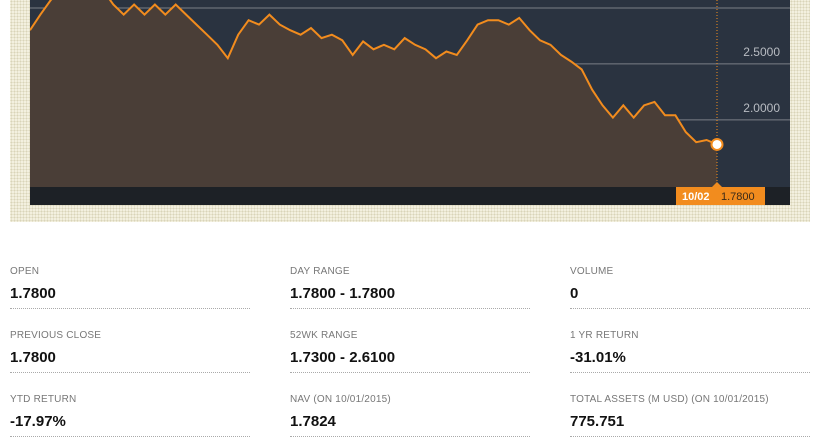 This screenshot has height=437, width=821. Describe the element at coordinates (669, 399) in the screenshot. I see `stat-label: TOTAL ASSETS (M USD) (ON 10/01/2015)` at that location.